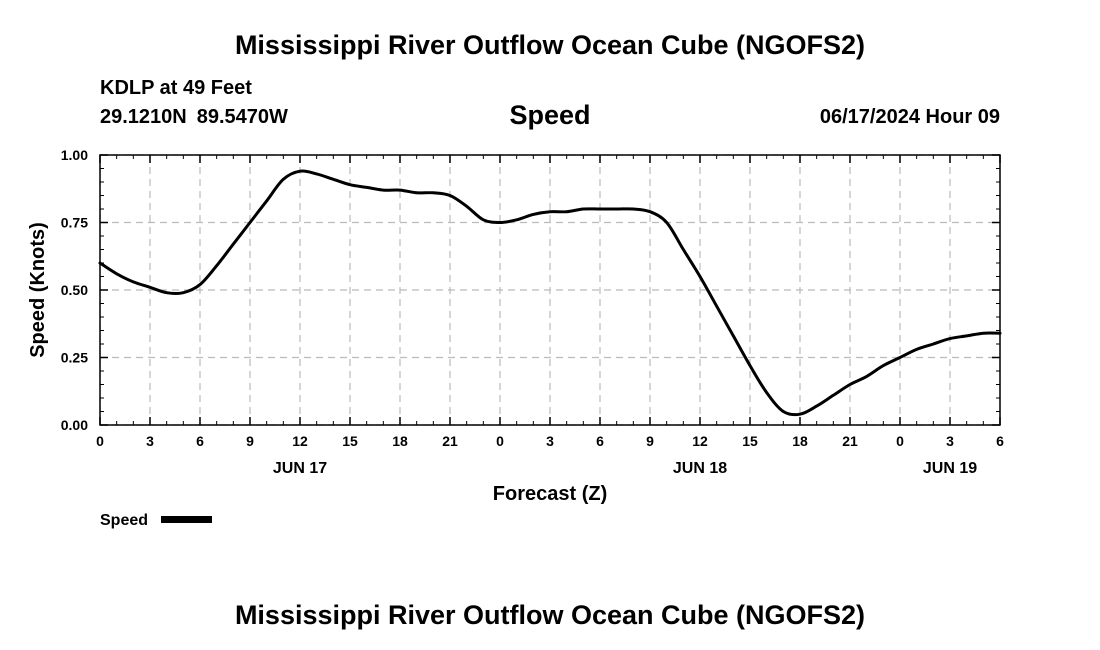 This screenshot has width=1100, height=650. Describe the element at coordinates (950, 468) in the screenshot. I see `x-day-label: JUN 19` at that location.